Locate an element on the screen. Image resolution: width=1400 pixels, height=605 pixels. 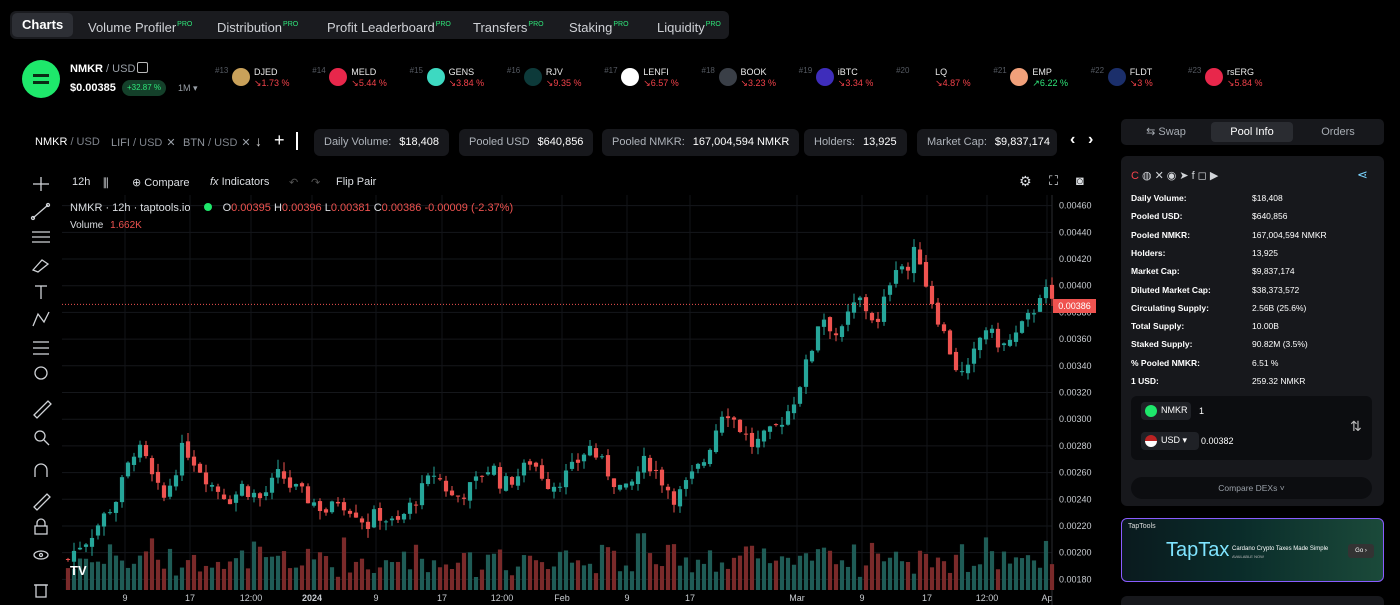
tab-liquidity: LiquidityPRO is located at coordinates (689, 27).